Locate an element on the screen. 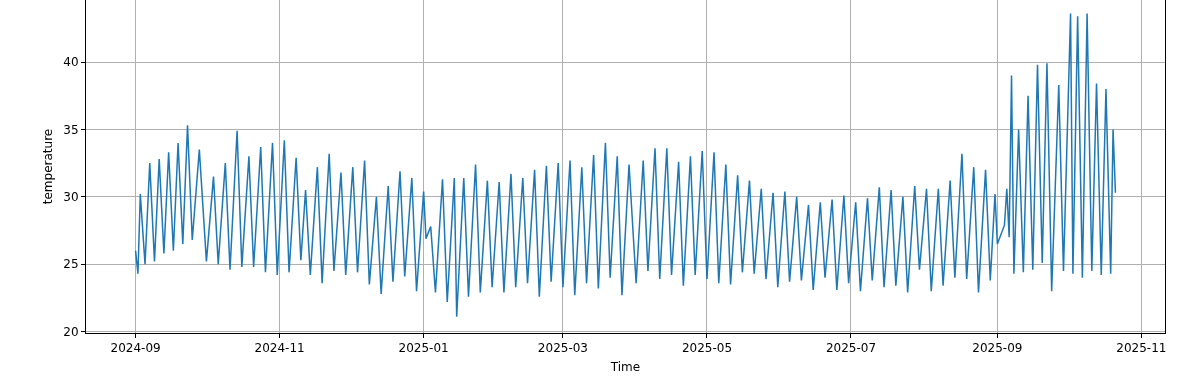  y-tick-label: 30 is located at coordinates (71, 197).